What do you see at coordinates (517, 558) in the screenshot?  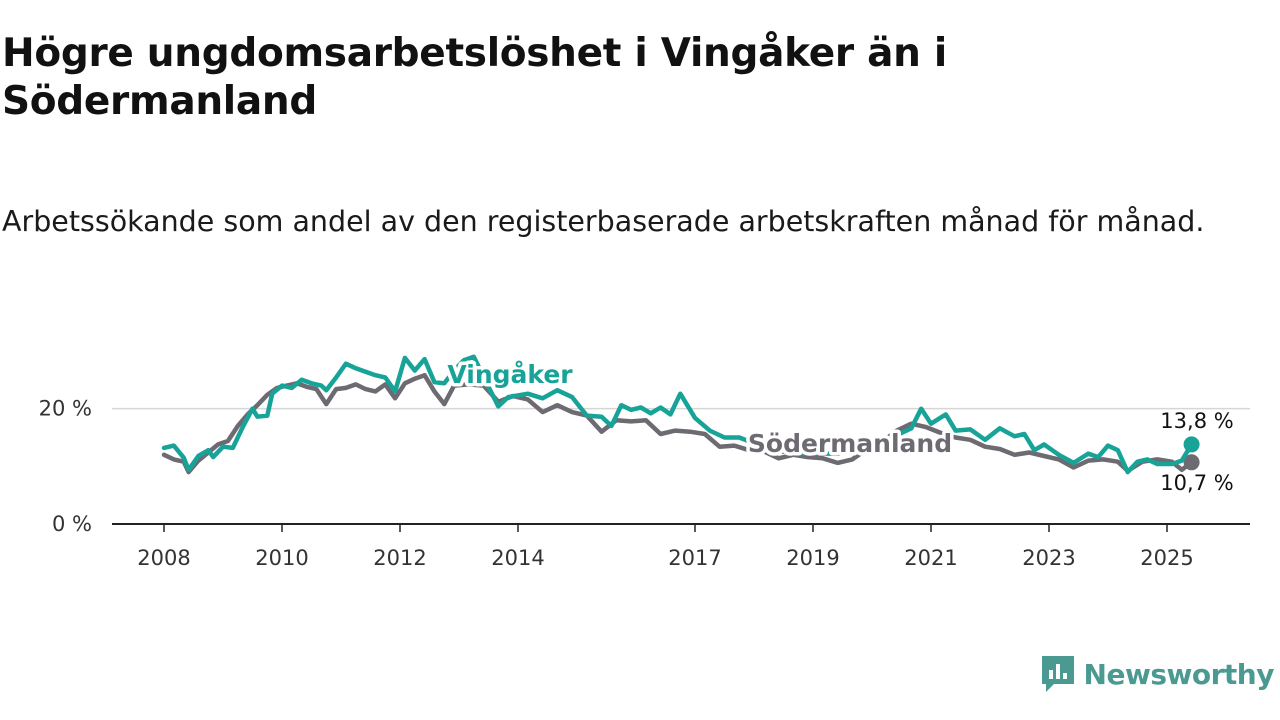 I see `x-tick-label: 2014` at bounding box center [517, 558].